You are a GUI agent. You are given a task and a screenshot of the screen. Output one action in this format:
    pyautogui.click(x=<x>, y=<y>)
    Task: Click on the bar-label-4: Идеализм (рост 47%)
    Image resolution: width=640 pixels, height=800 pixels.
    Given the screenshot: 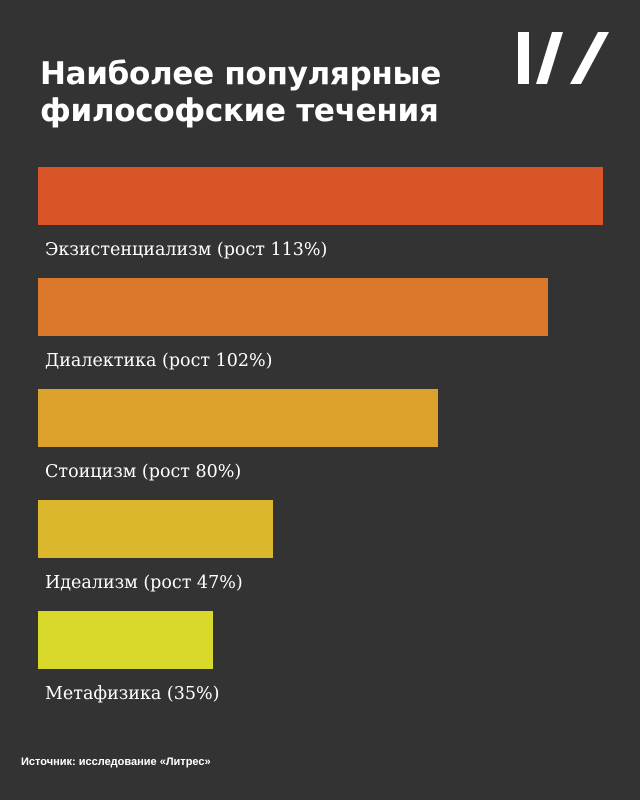 What is the action you would take?
    pyautogui.click(x=144, y=583)
    